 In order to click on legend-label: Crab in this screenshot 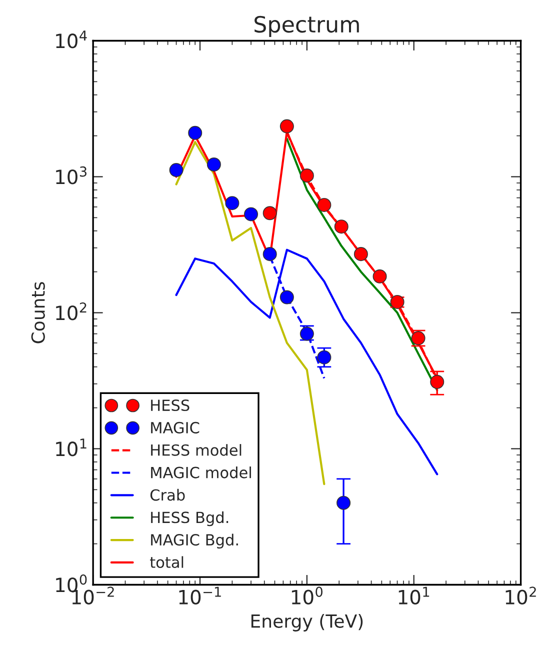, I will do `click(167, 494)`.